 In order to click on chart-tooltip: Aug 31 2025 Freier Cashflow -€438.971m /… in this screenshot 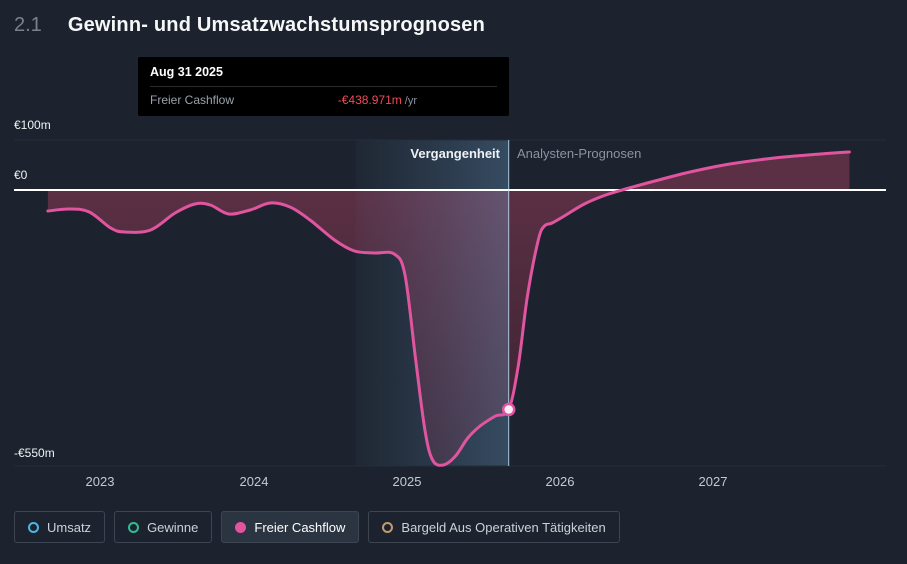, I will do `click(323, 86)`.